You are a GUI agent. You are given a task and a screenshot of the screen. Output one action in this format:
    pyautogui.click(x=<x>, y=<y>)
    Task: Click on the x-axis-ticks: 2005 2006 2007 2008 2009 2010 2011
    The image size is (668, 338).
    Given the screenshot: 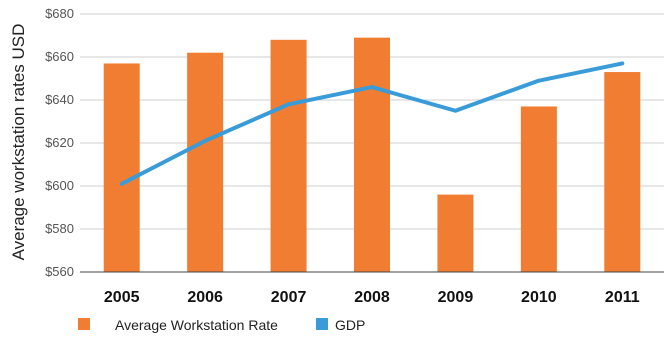 What is the action you would take?
    pyautogui.click(x=372, y=297)
    